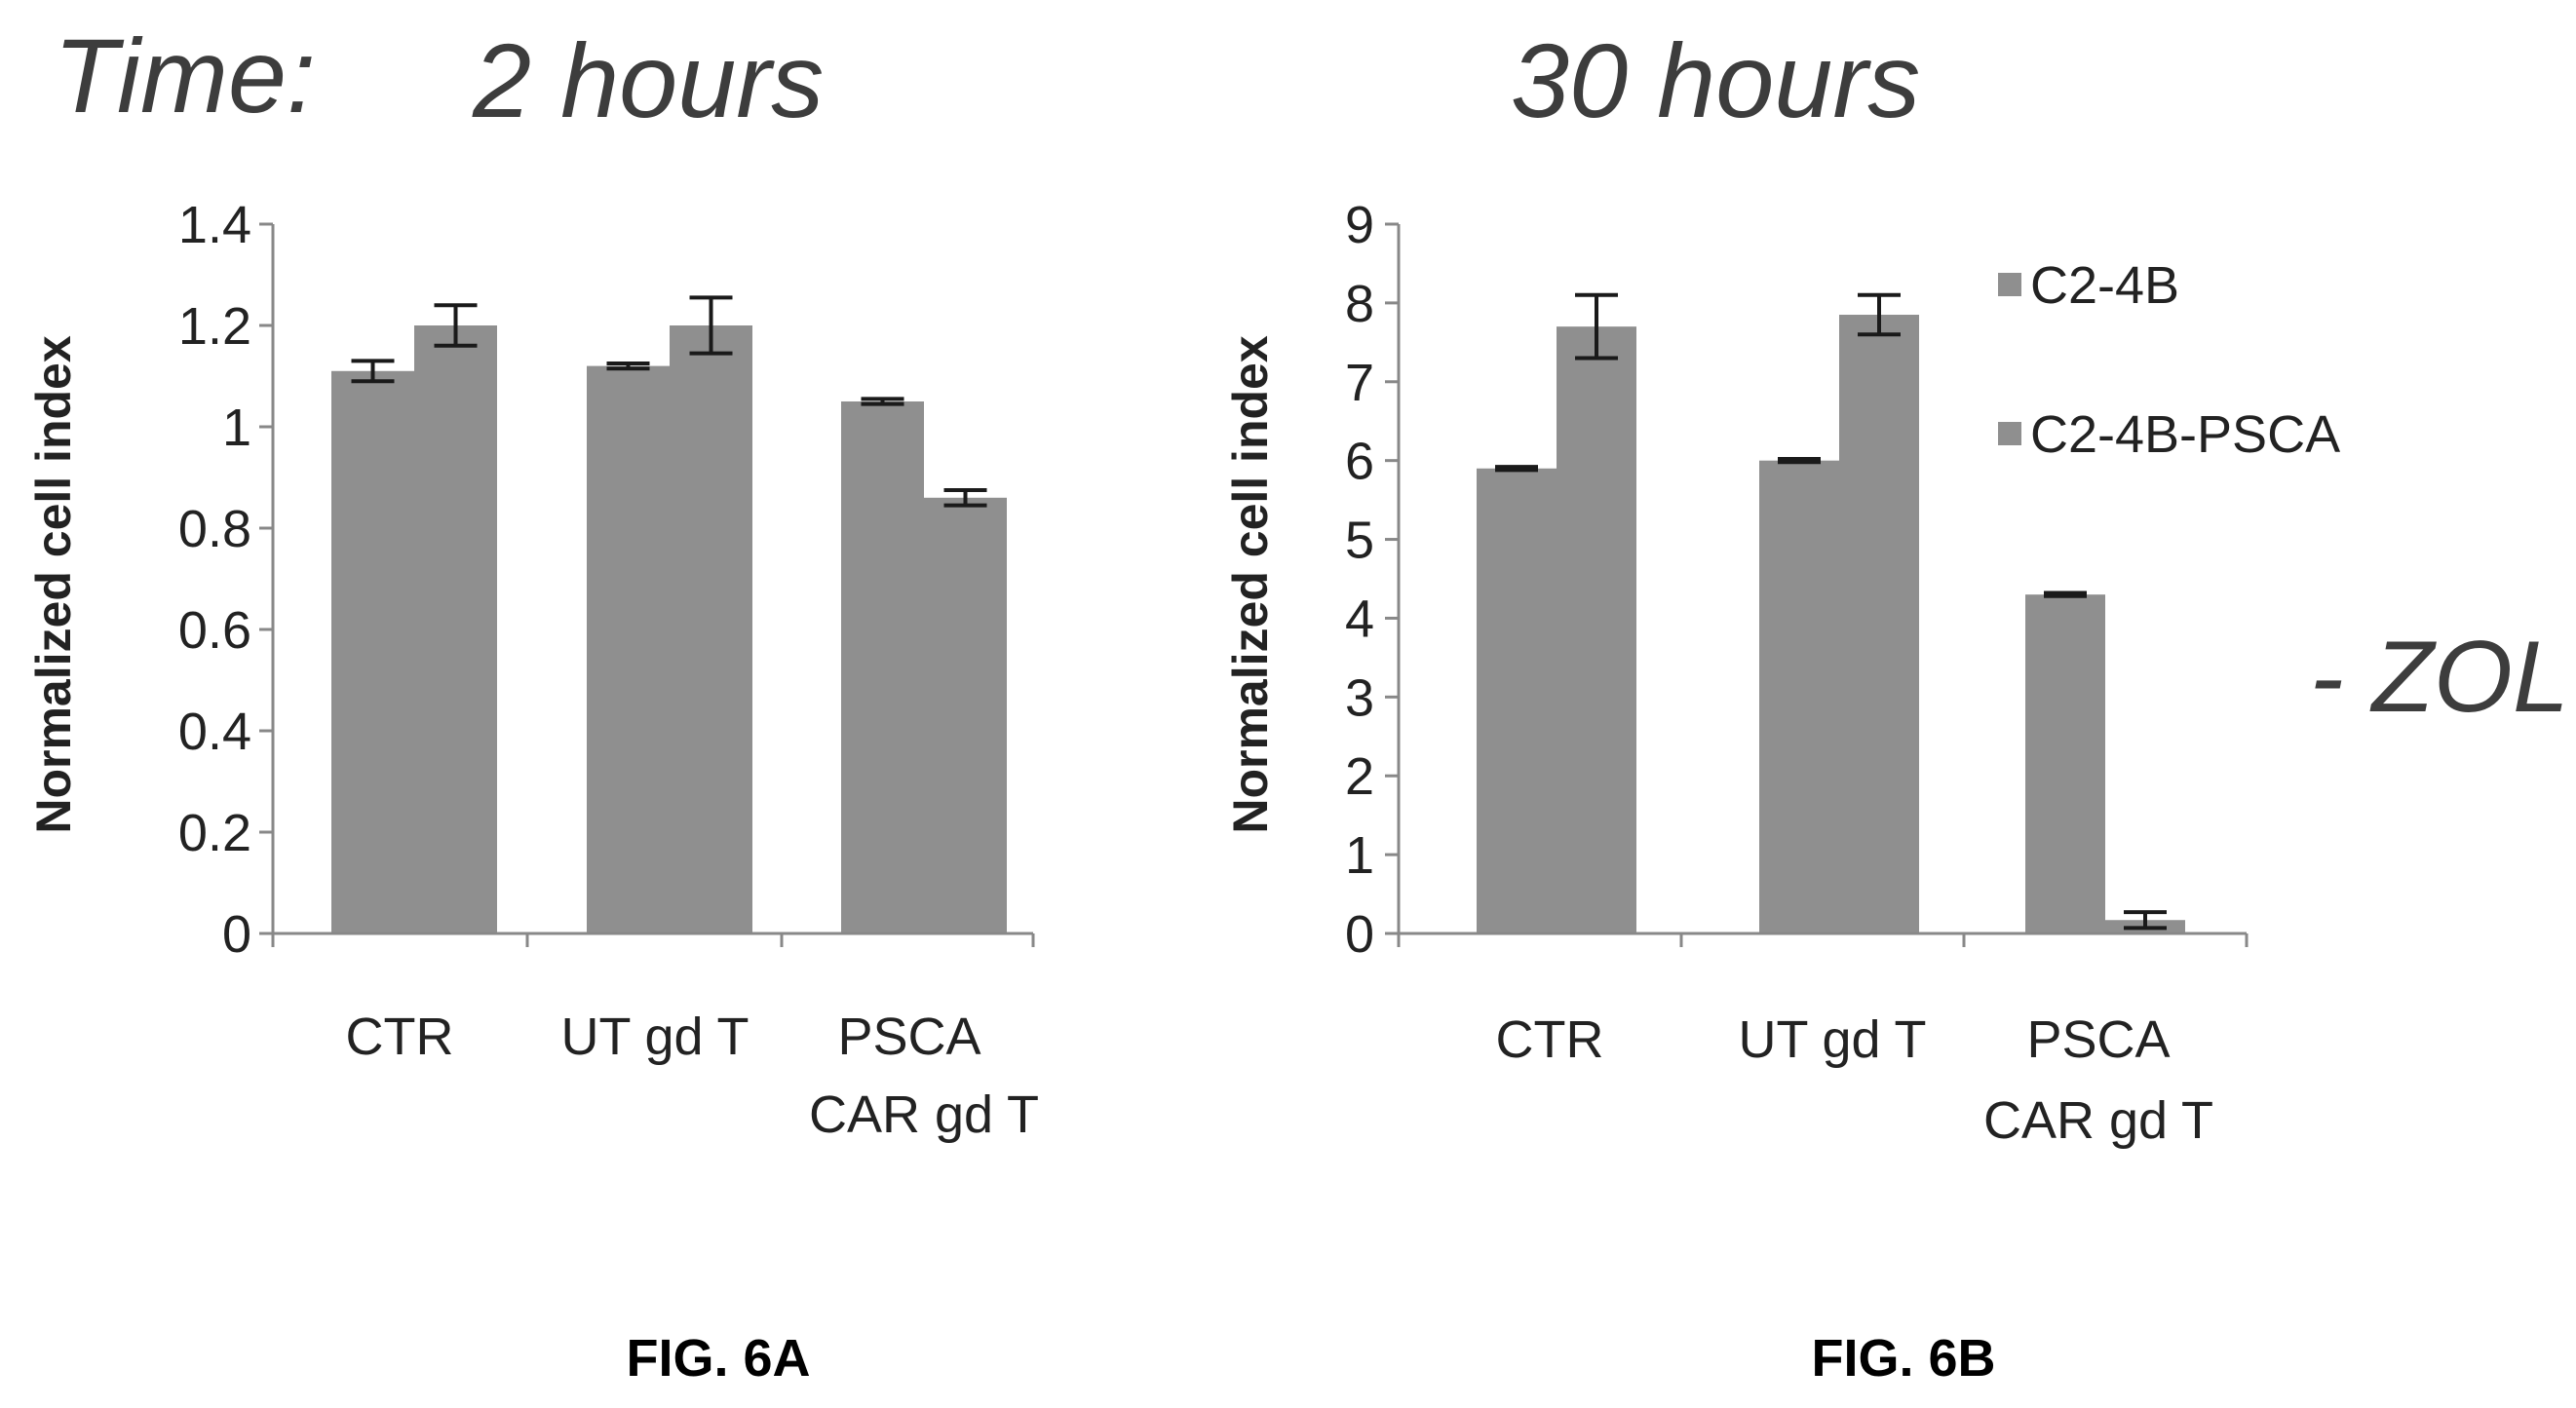 The height and width of the screenshot is (1408, 2576). I want to click on panel-a-category-labels: CTR UT gd T PSCA CAR gd T, so click(693, 1076).